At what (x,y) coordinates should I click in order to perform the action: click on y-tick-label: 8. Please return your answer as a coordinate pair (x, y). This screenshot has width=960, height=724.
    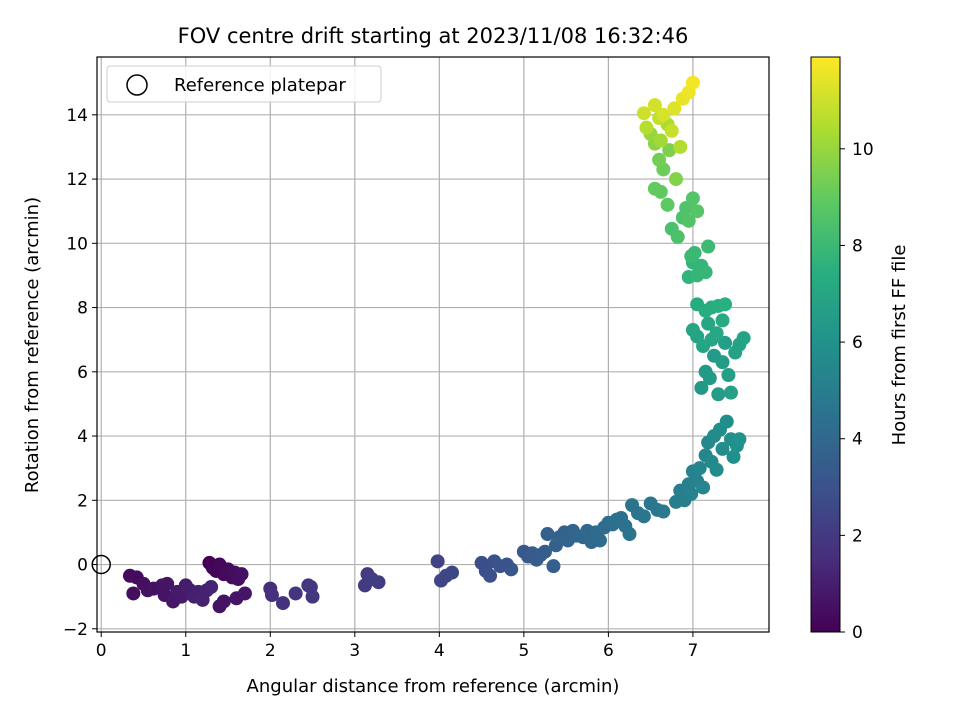
    Looking at the image, I should click on (82, 309).